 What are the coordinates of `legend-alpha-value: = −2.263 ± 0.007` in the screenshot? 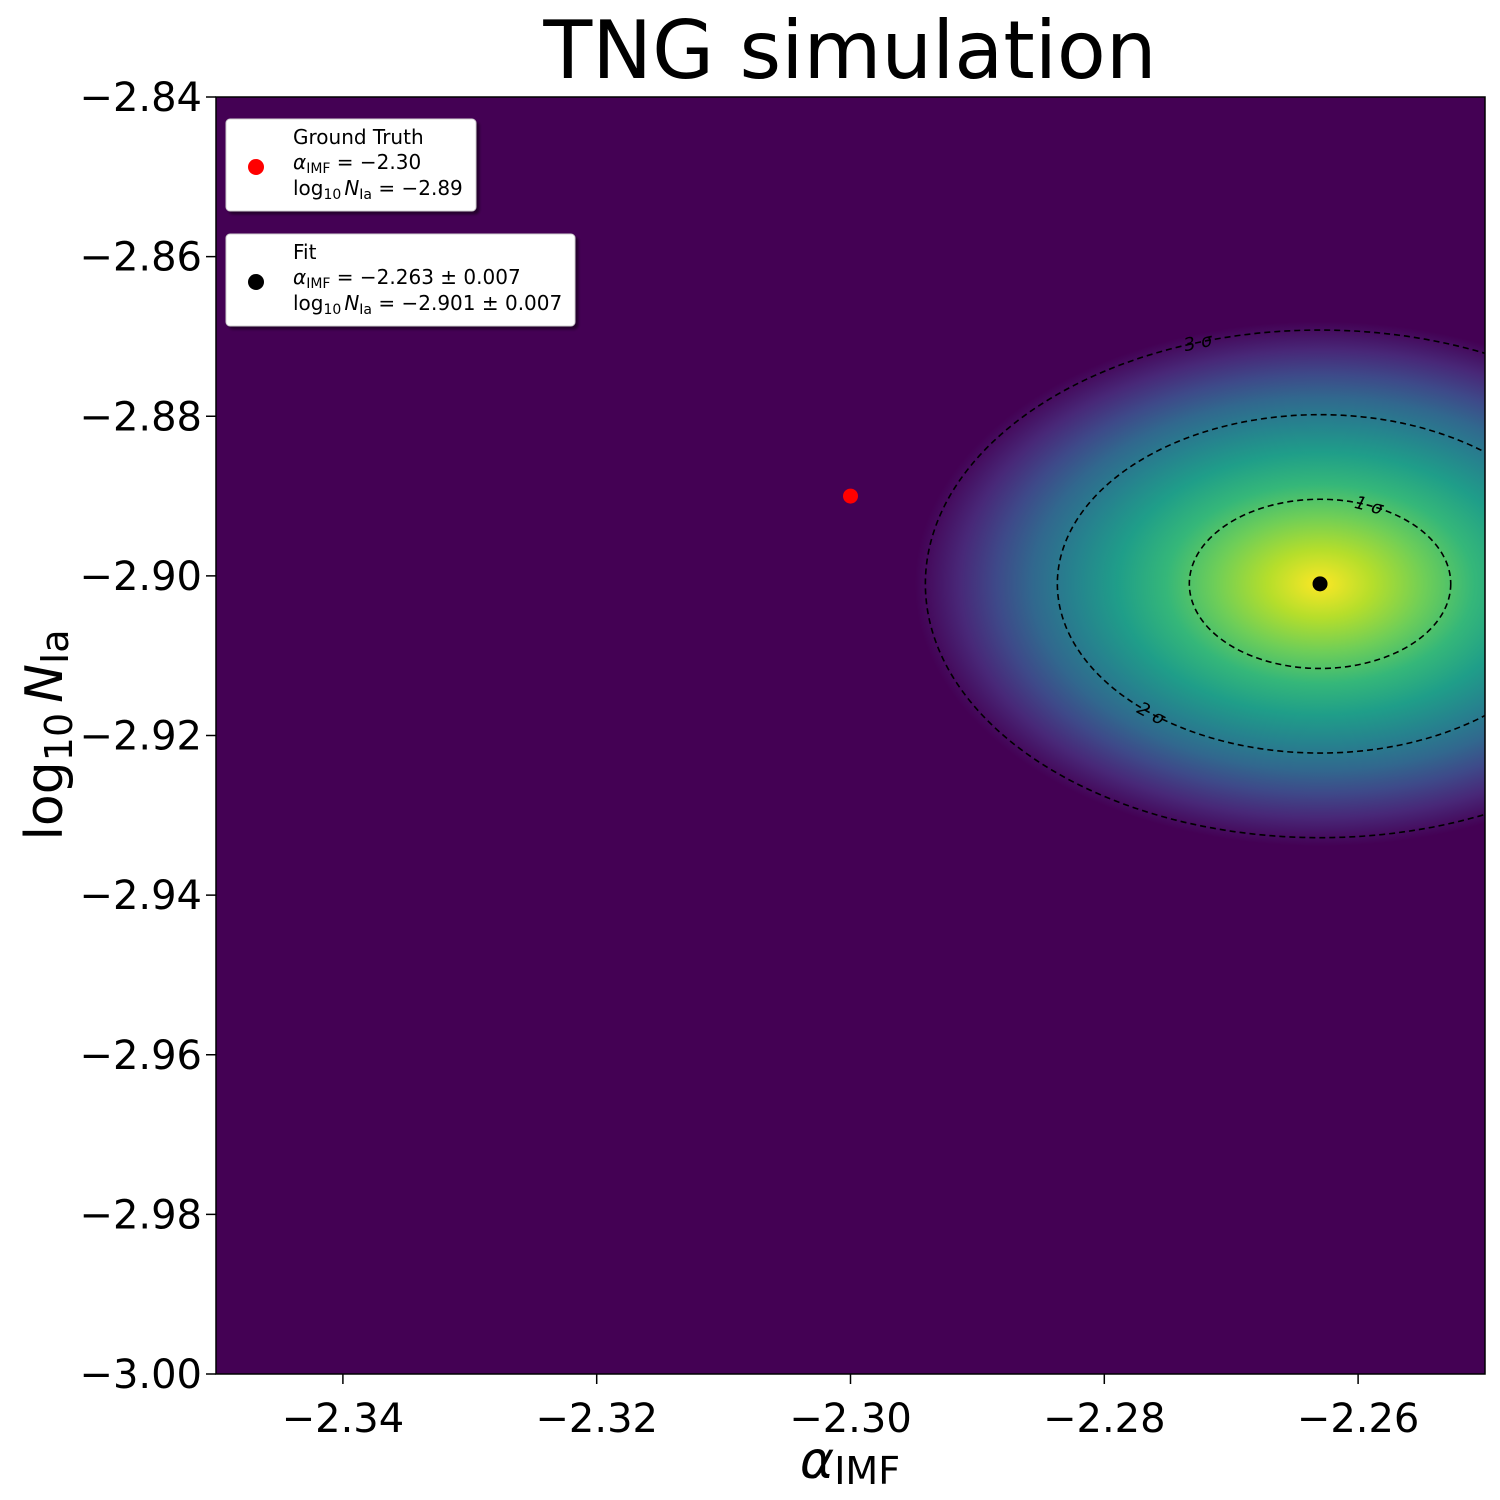 It's located at (425, 277).